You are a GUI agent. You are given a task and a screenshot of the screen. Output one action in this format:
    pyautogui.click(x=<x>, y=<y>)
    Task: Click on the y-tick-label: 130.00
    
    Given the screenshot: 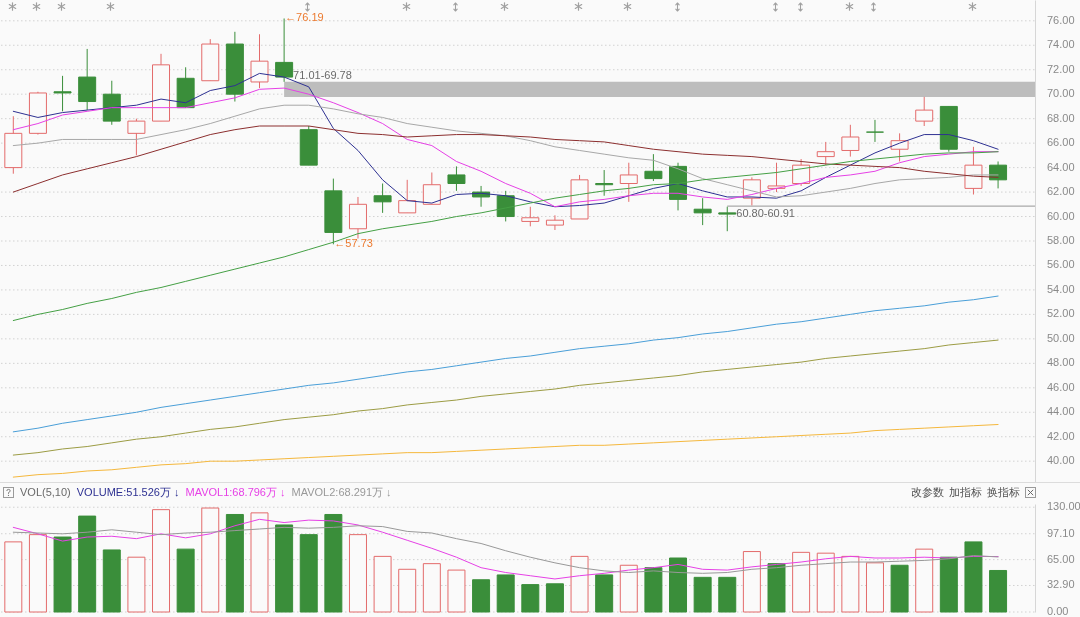 What is the action you would take?
    pyautogui.click(x=1063, y=506)
    